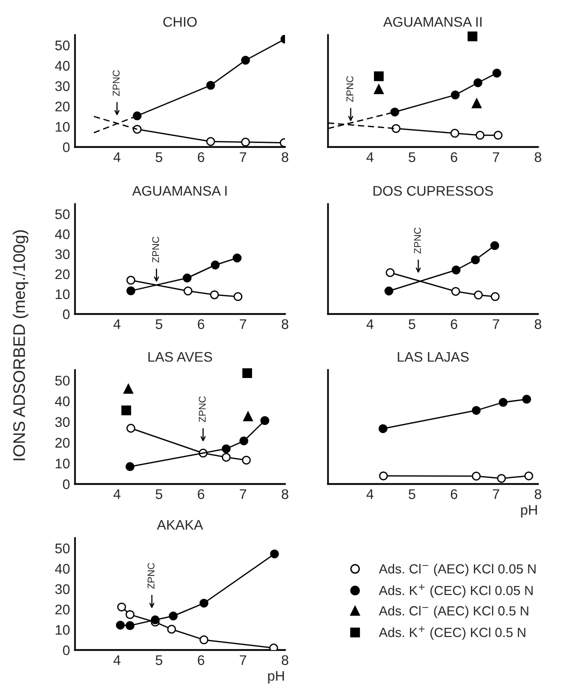 The image size is (588, 691). I want to click on y-axis-title: IONS ADSORBED (meq./100g), so click(20, 345).